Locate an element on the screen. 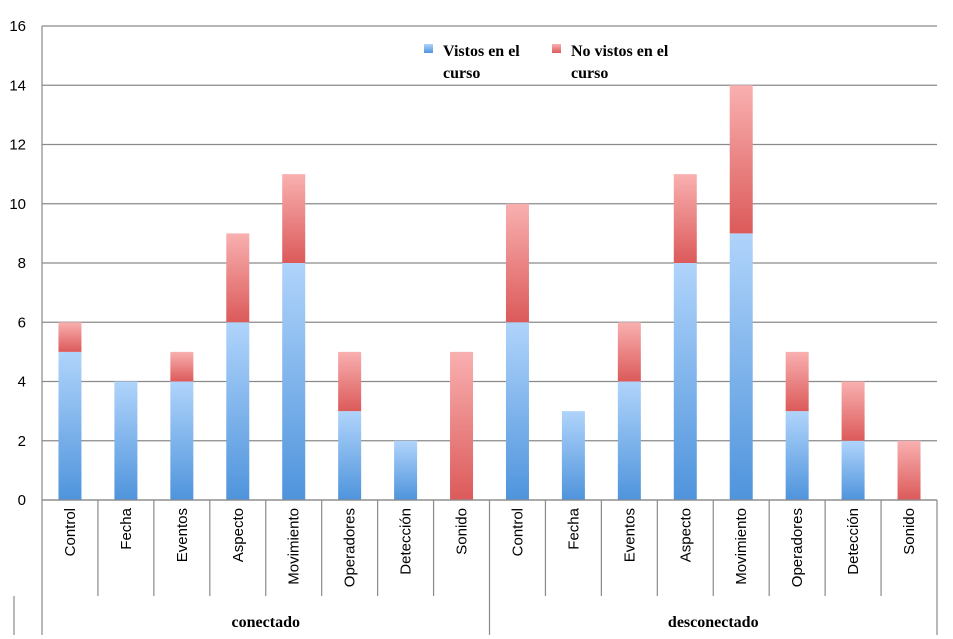  category-label-11: Aspecto is located at coordinates (685, 535).